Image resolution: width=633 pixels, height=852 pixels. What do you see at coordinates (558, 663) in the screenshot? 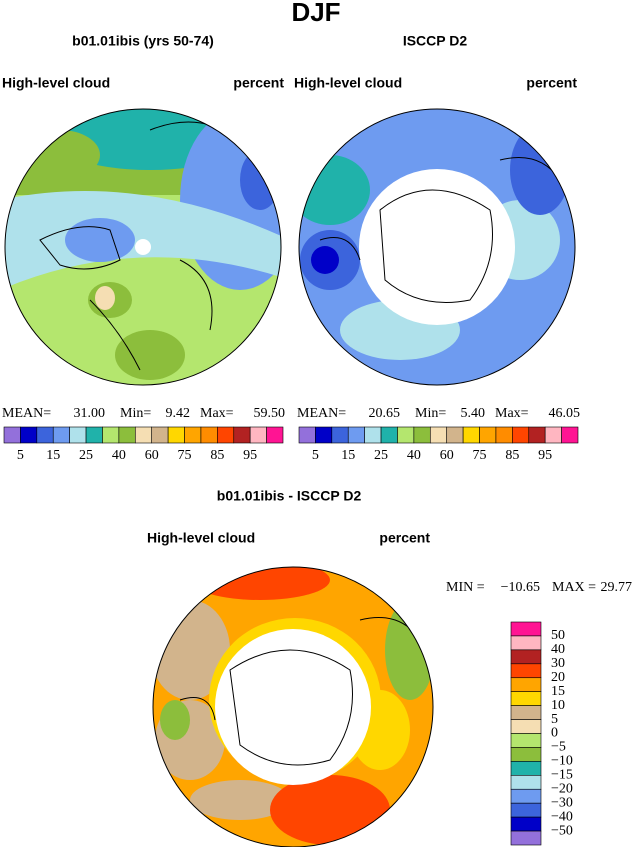
I see `colorbar-label: 30` at bounding box center [558, 663].